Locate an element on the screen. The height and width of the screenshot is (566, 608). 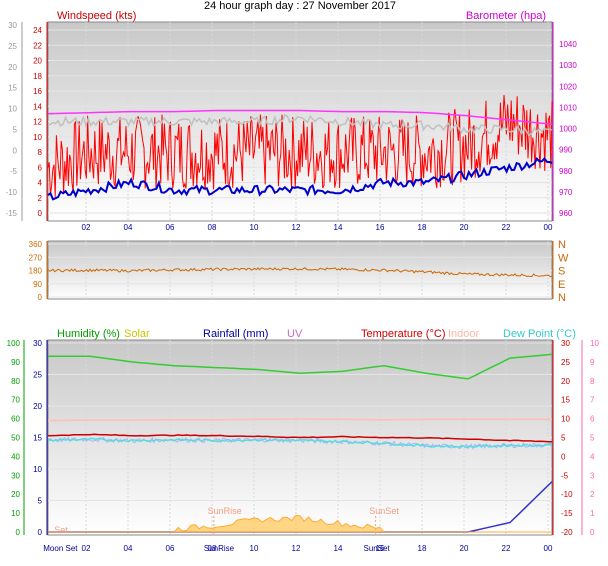
x-tick-label: 20 is located at coordinates (464, 227).